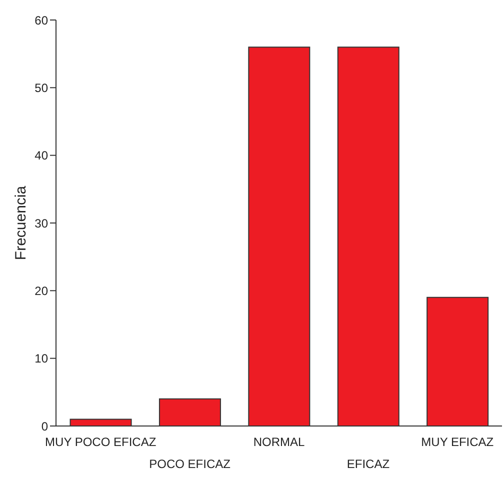 This screenshot has height=486, width=504. I want to click on x-tick-label: MUY EFICAZ, so click(457, 442).